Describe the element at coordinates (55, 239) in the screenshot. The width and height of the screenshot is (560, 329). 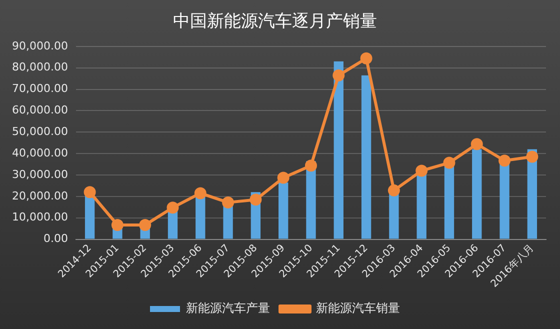
I see `y-tick-label: 0.00` at that location.